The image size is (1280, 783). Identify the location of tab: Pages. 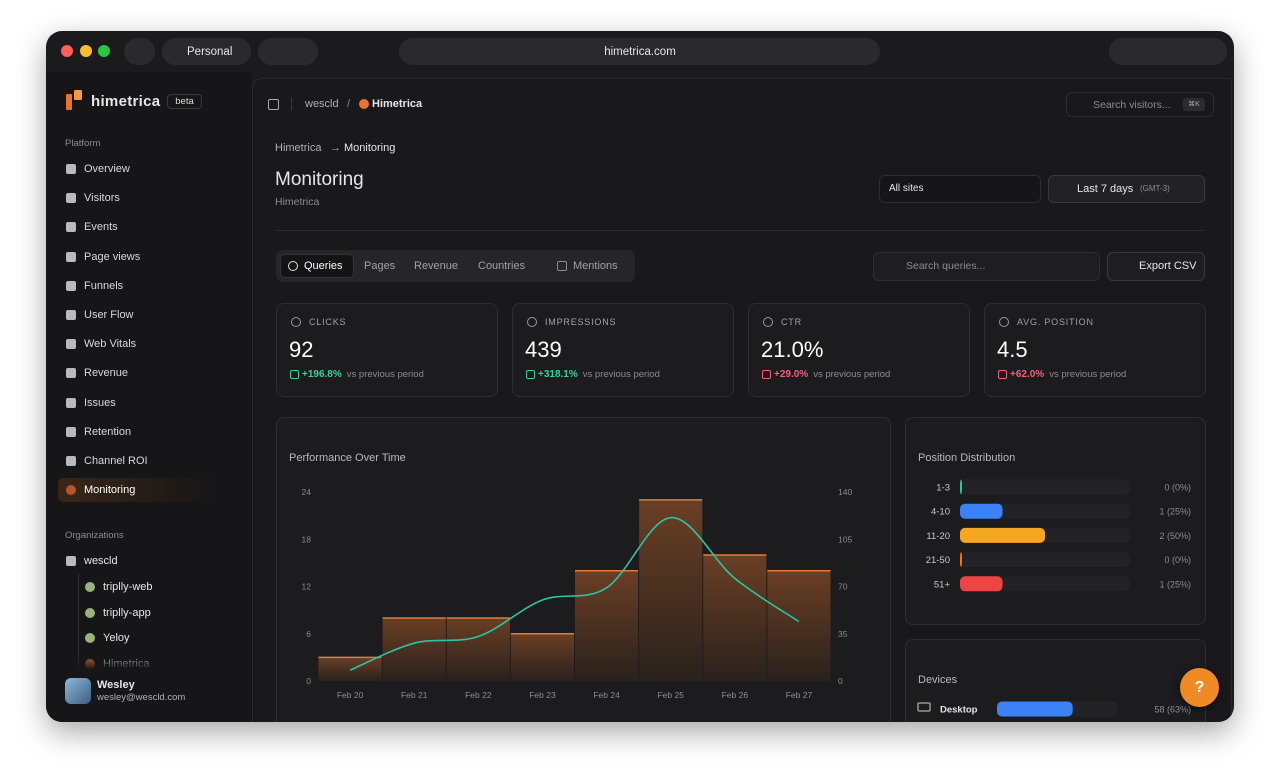
(380, 266).